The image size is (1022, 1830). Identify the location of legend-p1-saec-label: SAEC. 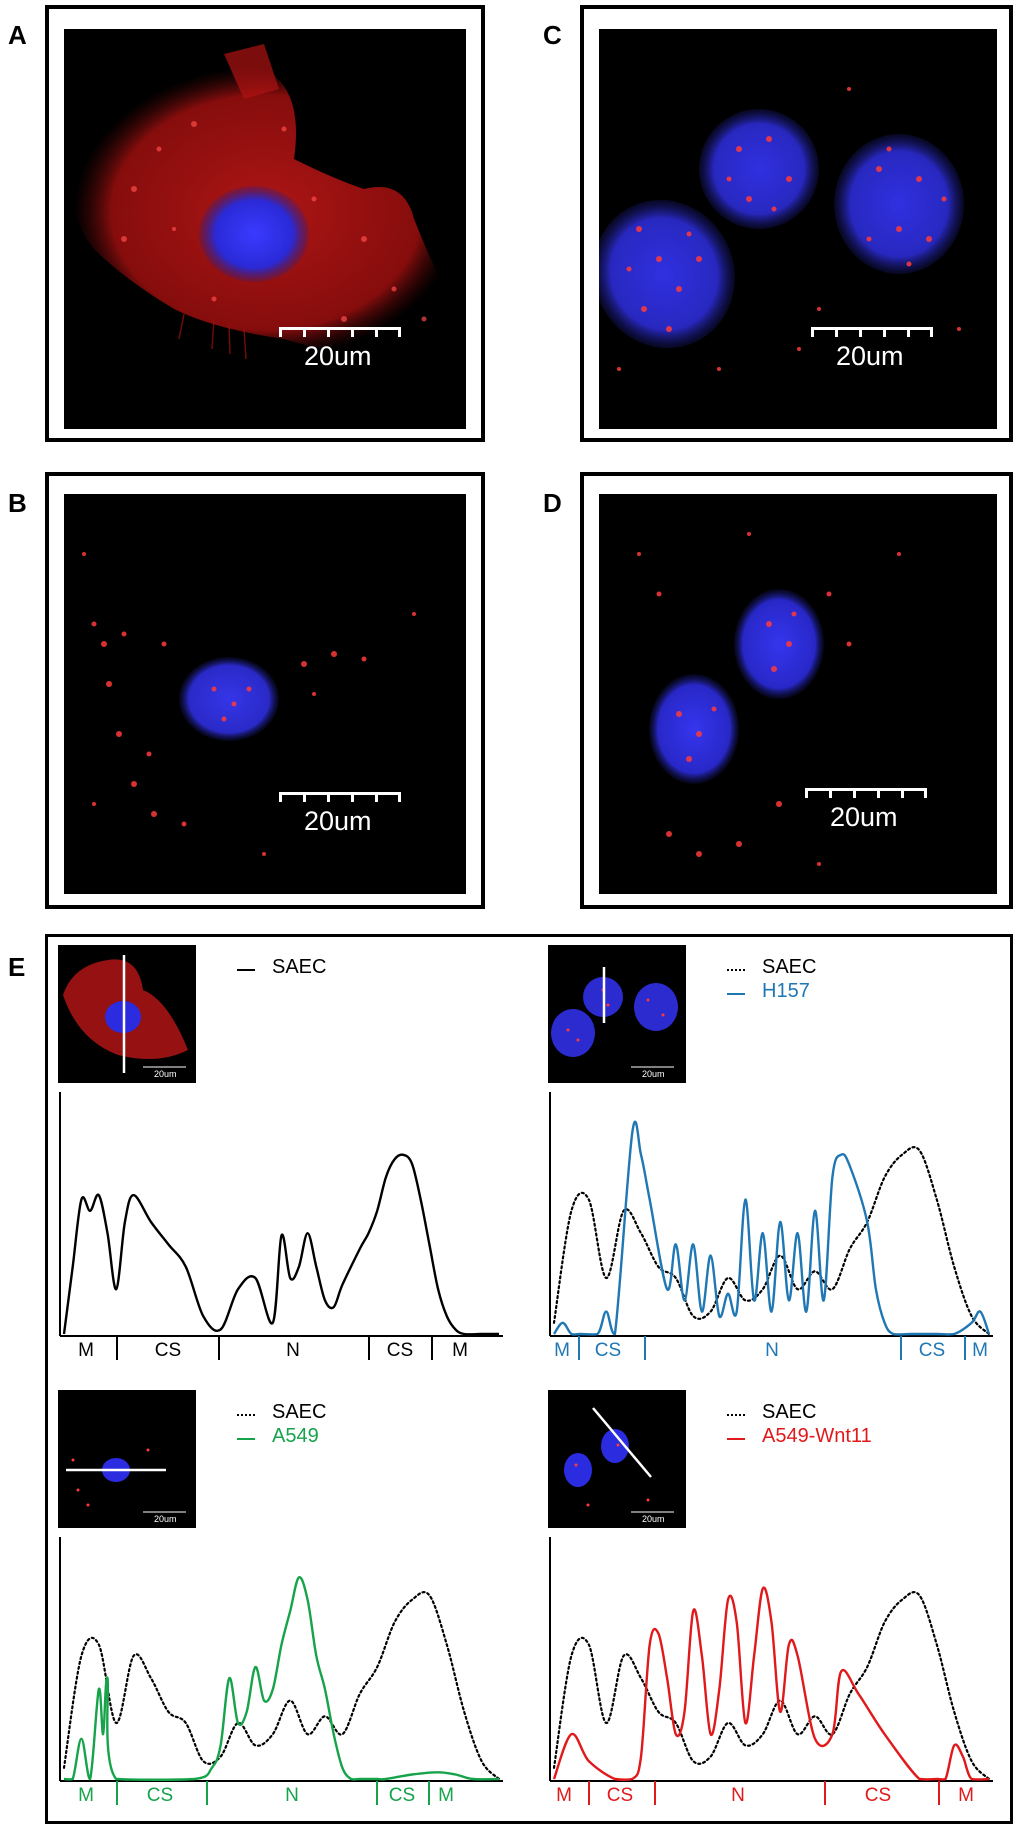
(299, 967).